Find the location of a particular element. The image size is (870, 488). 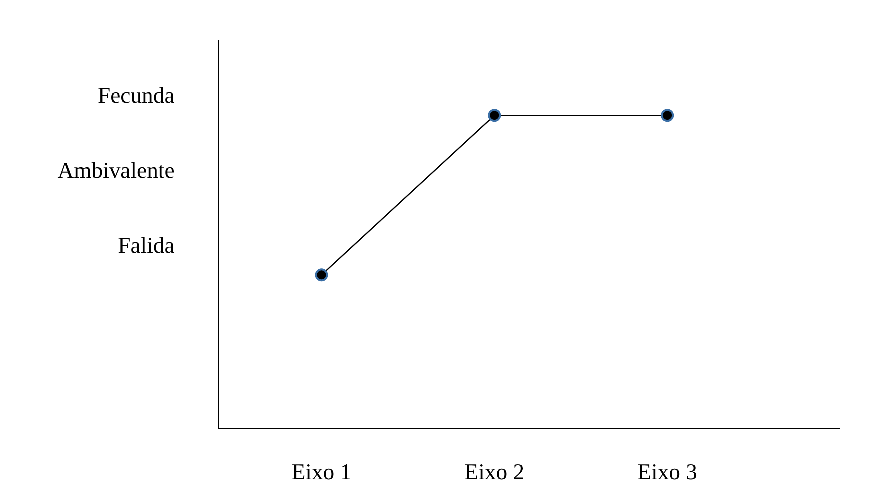

x-tick-label: Eixo 3 is located at coordinates (668, 472).